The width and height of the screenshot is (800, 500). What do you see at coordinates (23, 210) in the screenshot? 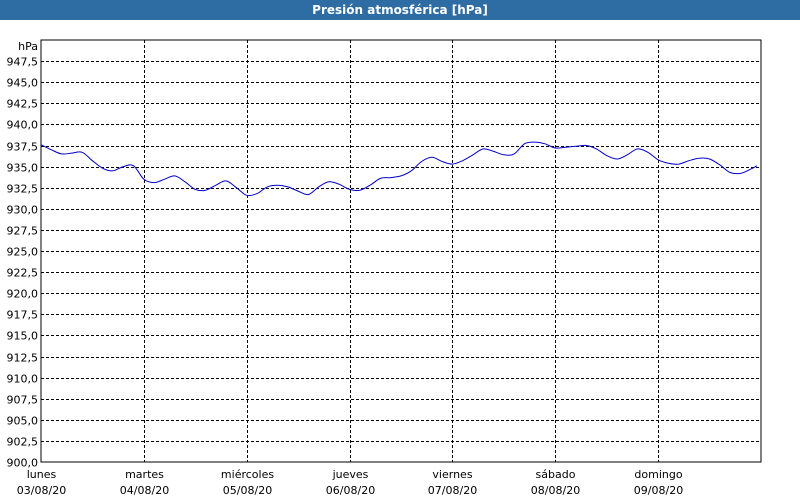
I see `y-tick-label: 930,0` at bounding box center [23, 210].